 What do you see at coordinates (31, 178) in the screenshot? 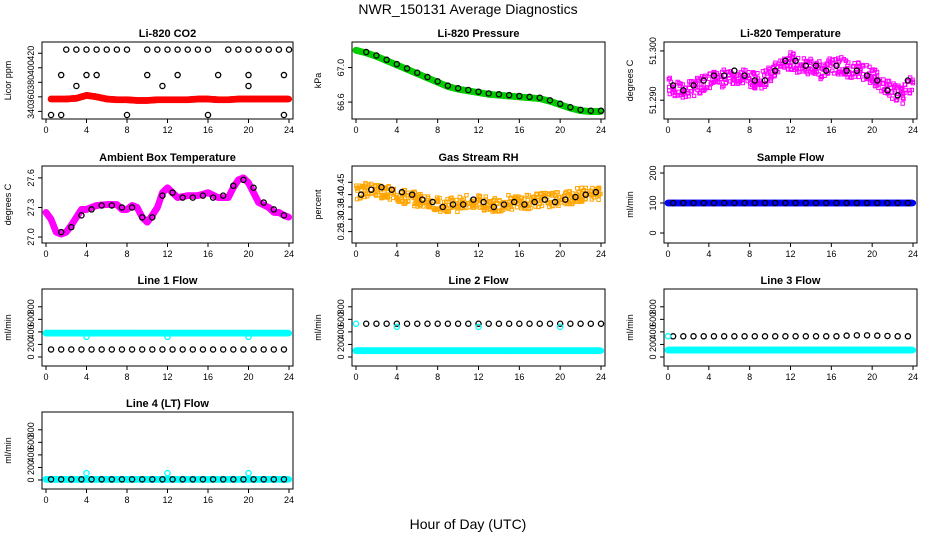
I see `y-tick-label: 27.6` at bounding box center [31, 178].